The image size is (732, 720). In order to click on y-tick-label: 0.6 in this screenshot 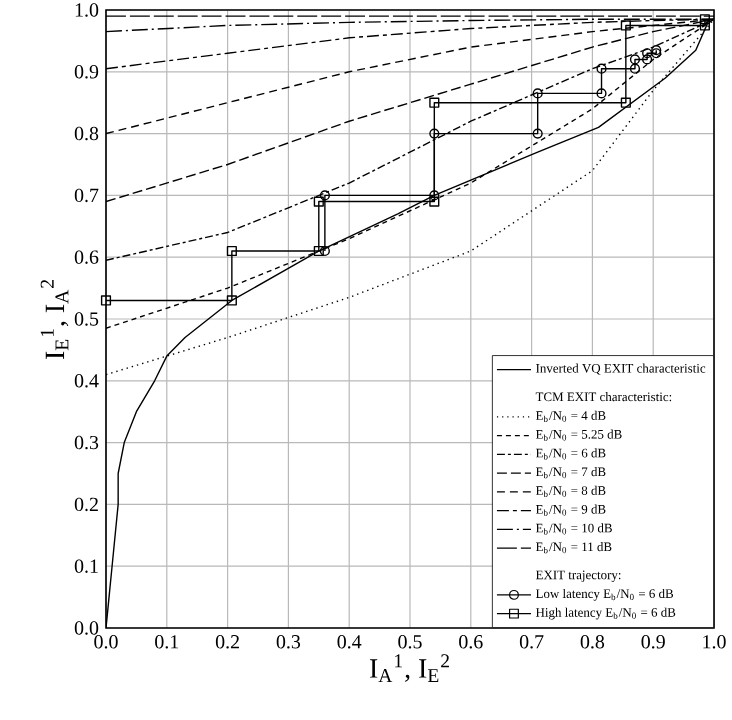, I will do `click(86, 257)`.